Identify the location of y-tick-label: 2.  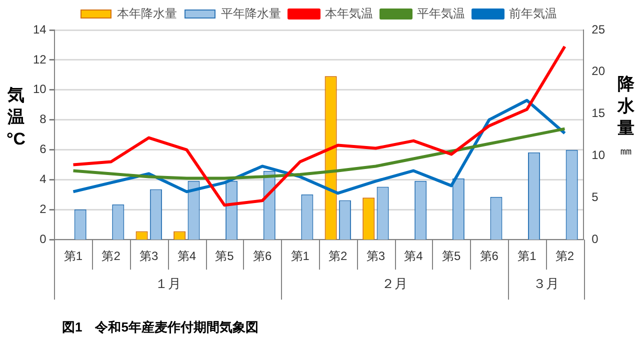
(43, 209).